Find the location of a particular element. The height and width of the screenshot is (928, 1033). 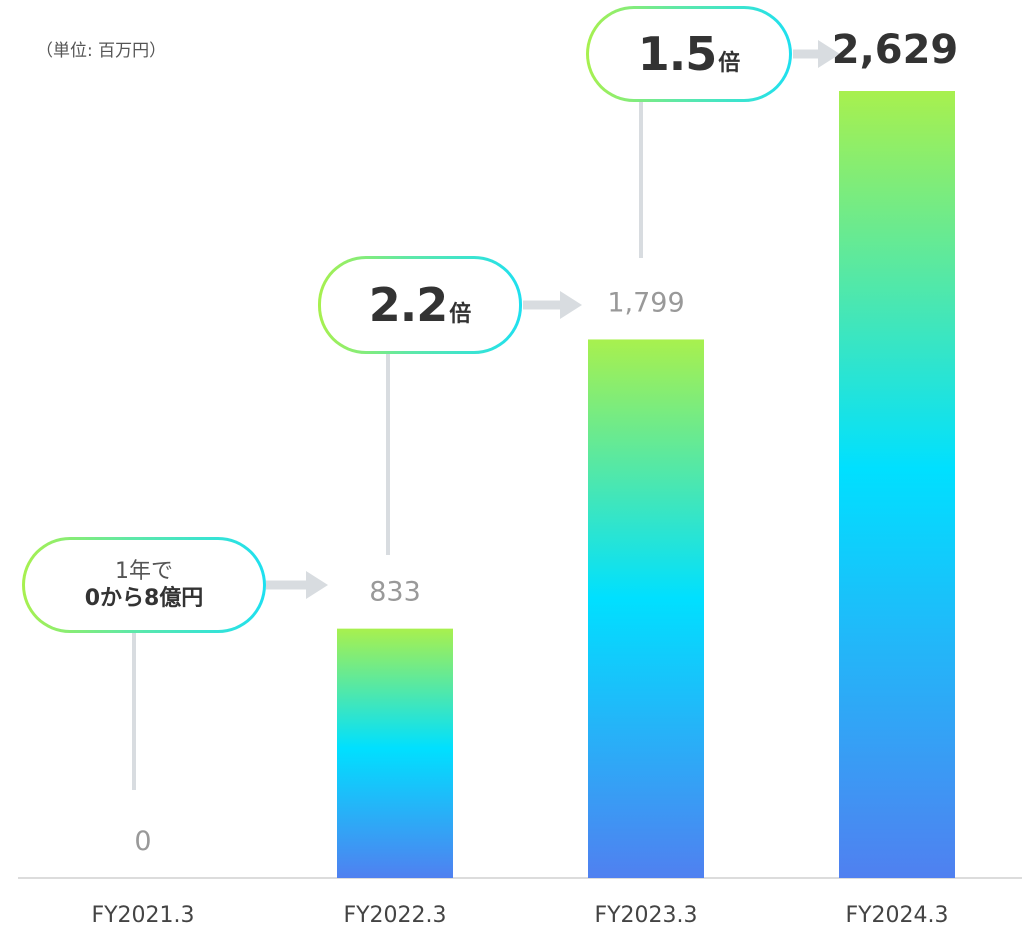

growth-arrow-1-head is located at coordinates (317, 585).